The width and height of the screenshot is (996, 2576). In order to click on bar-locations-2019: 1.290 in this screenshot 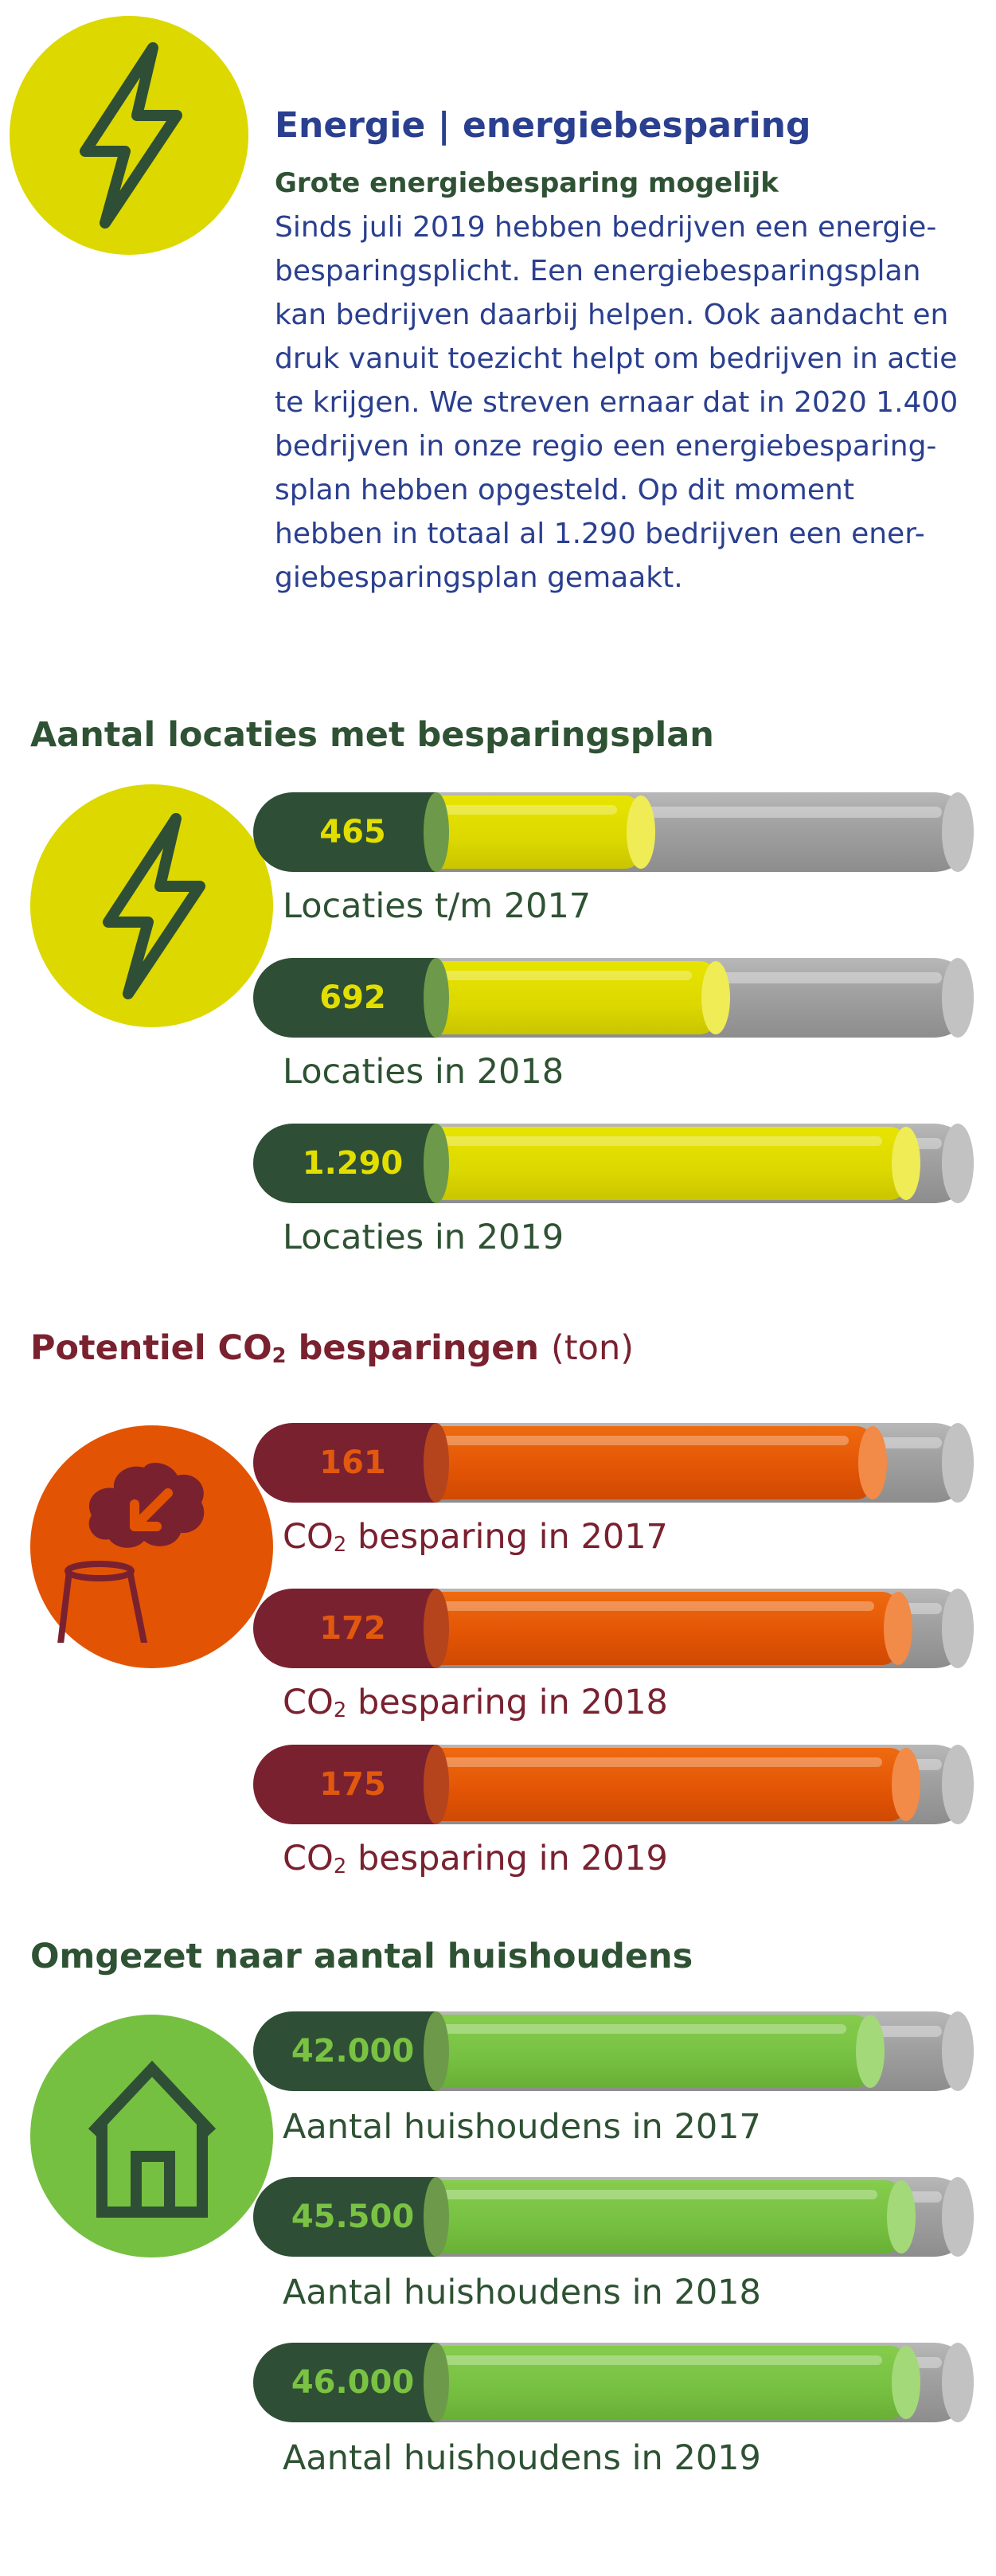, I will do `click(614, 1163)`.